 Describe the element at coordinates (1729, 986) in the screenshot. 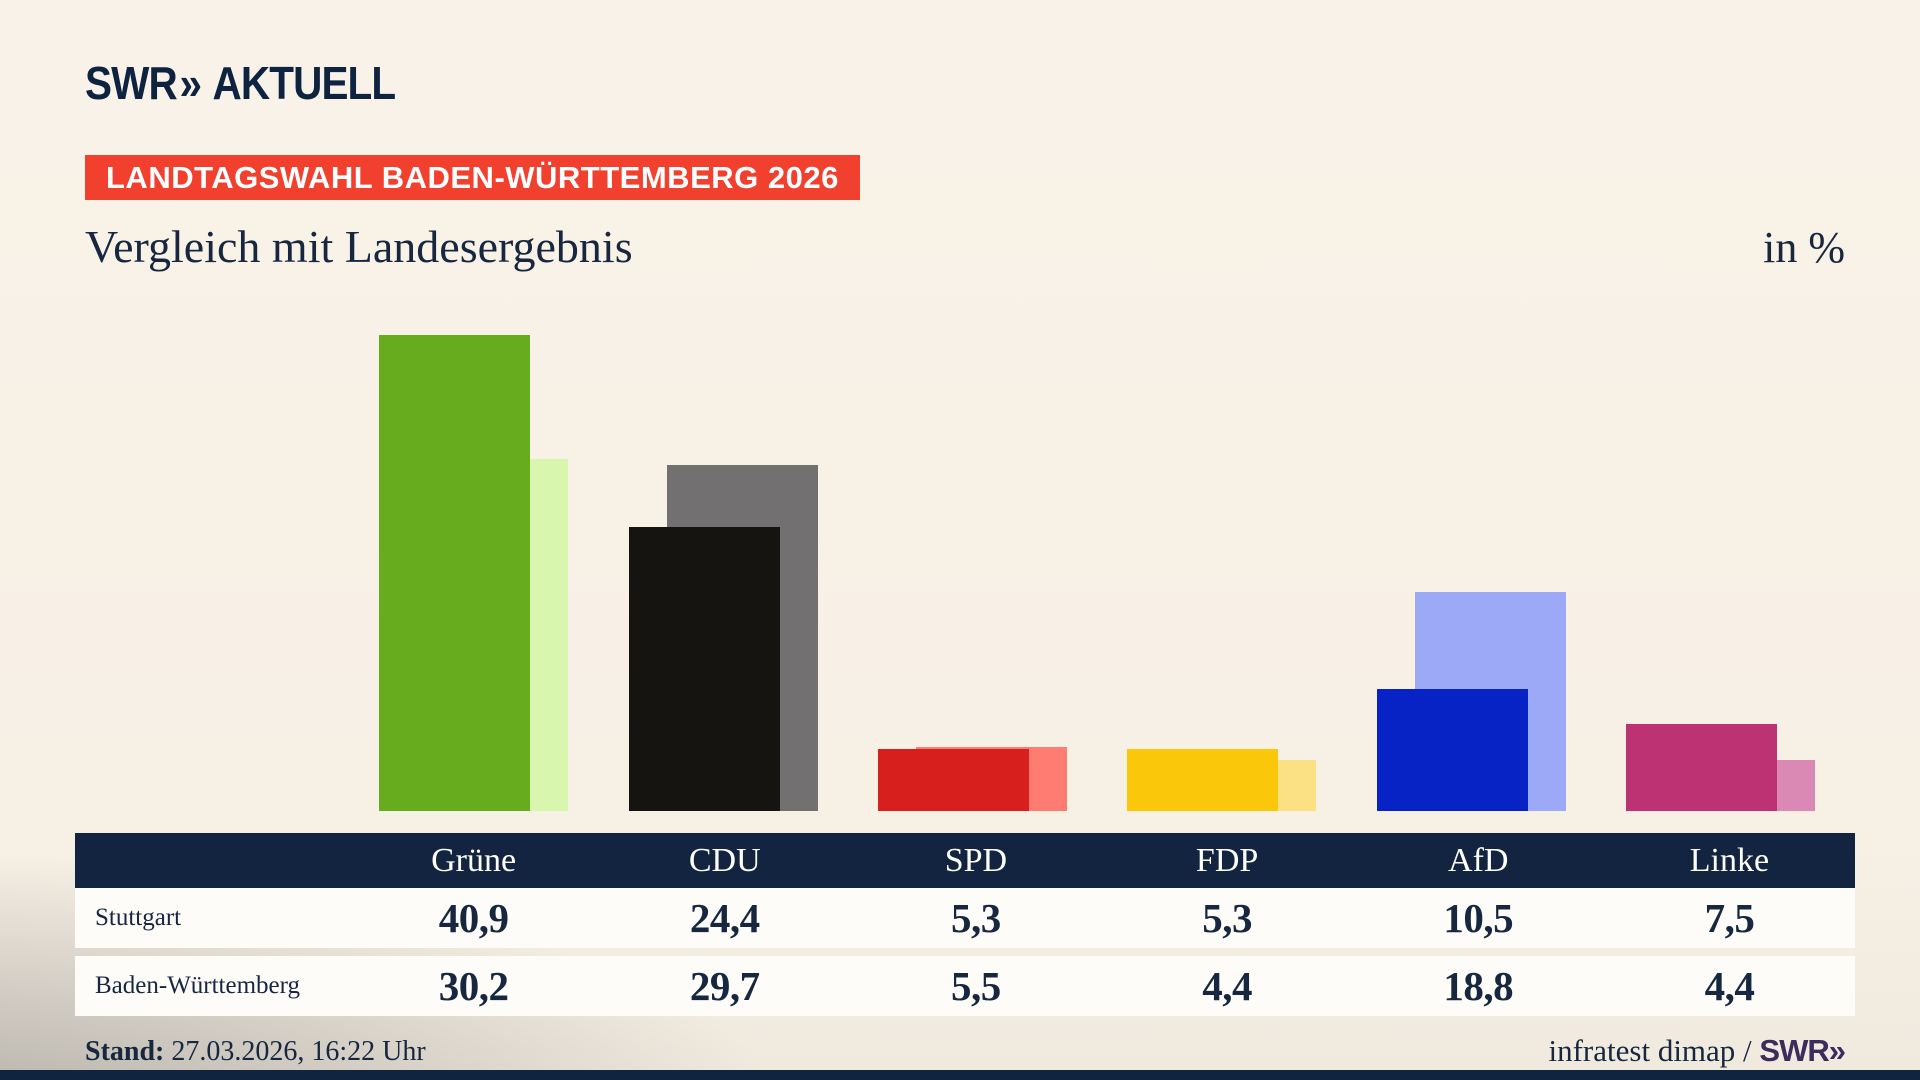

I see `value-cell-baden-württemberg-linke: 4,4` at that location.